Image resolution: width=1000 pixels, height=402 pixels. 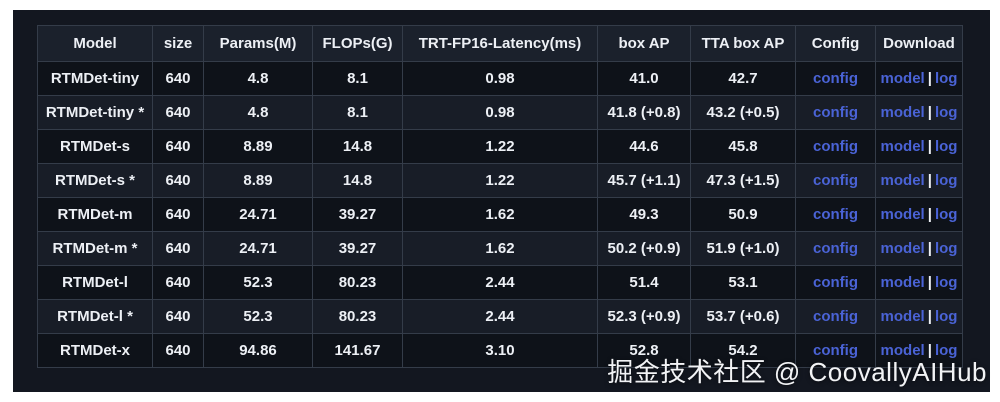 I want to click on box-ap-cell: 44.6, so click(x=644, y=146).